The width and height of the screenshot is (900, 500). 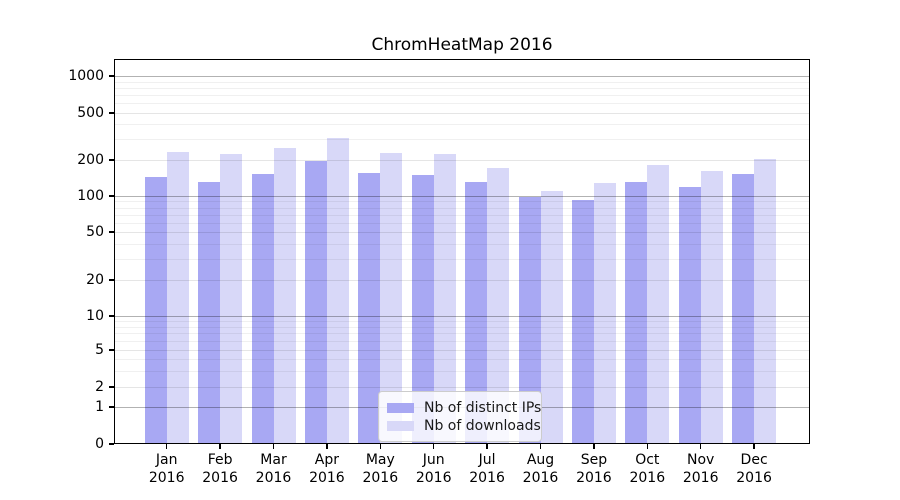 I want to click on y-tick-label: 200, so click(x=90, y=160).